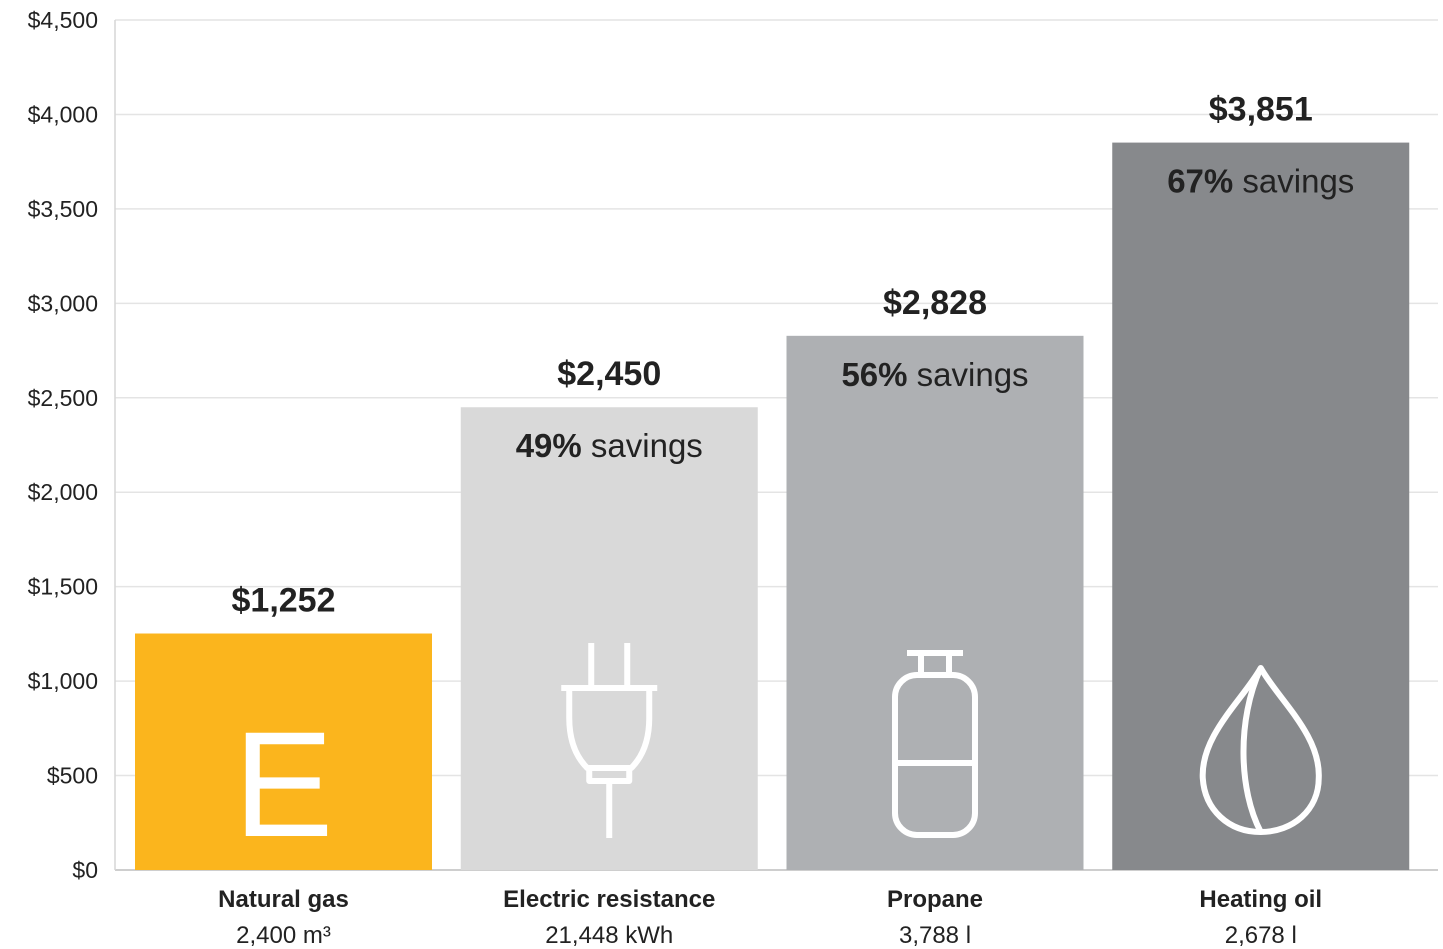 This screenshot has height=949, width=1443. What do you see at coordinates (609, 374) in the screenshot?
I see `value-label: $2,450` at bounding box center [609, 374].